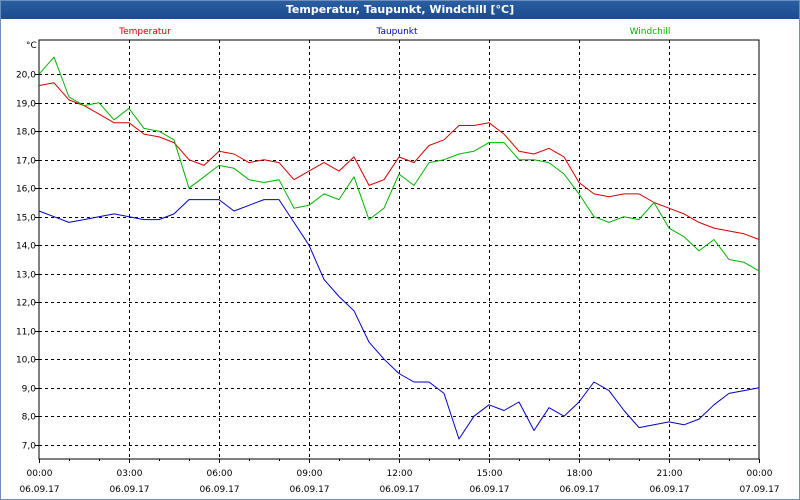  I want to click on legend-taupunkt: Taupunkt, so click(396, 32).